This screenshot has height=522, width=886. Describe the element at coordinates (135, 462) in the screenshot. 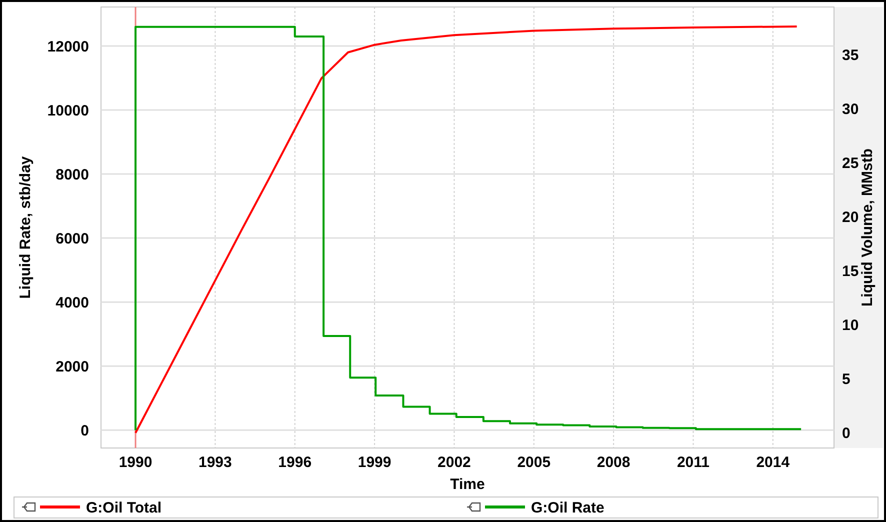

I see `x-tick-label: 1990` at that location.